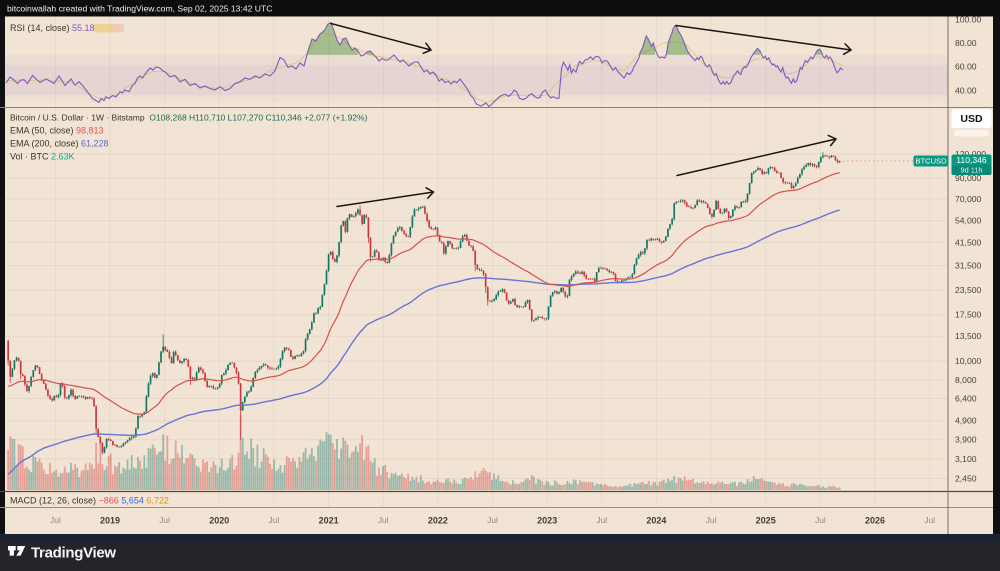 Image resolution: width=1000 pixels, height=571 pixels. What do you see at coordinates (57, 131) in the screenshot?
I see `svg-text: EMA (50, close) 98,813` at bounding box center [57, 131].